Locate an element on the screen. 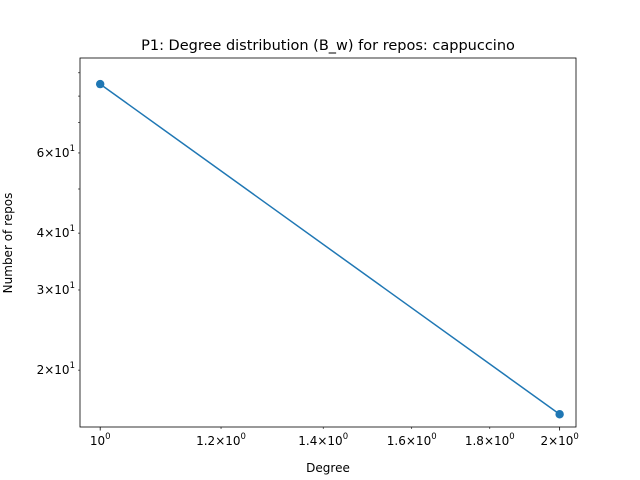 This screenshot has width=640, height=480. x-tick-label: 2×100 is located at coordinates (559, 440).